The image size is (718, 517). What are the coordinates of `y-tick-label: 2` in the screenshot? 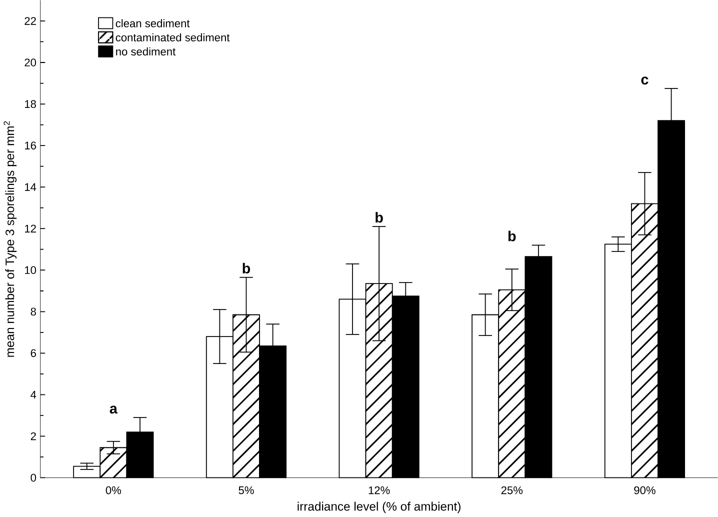 It's located at (33, 436).